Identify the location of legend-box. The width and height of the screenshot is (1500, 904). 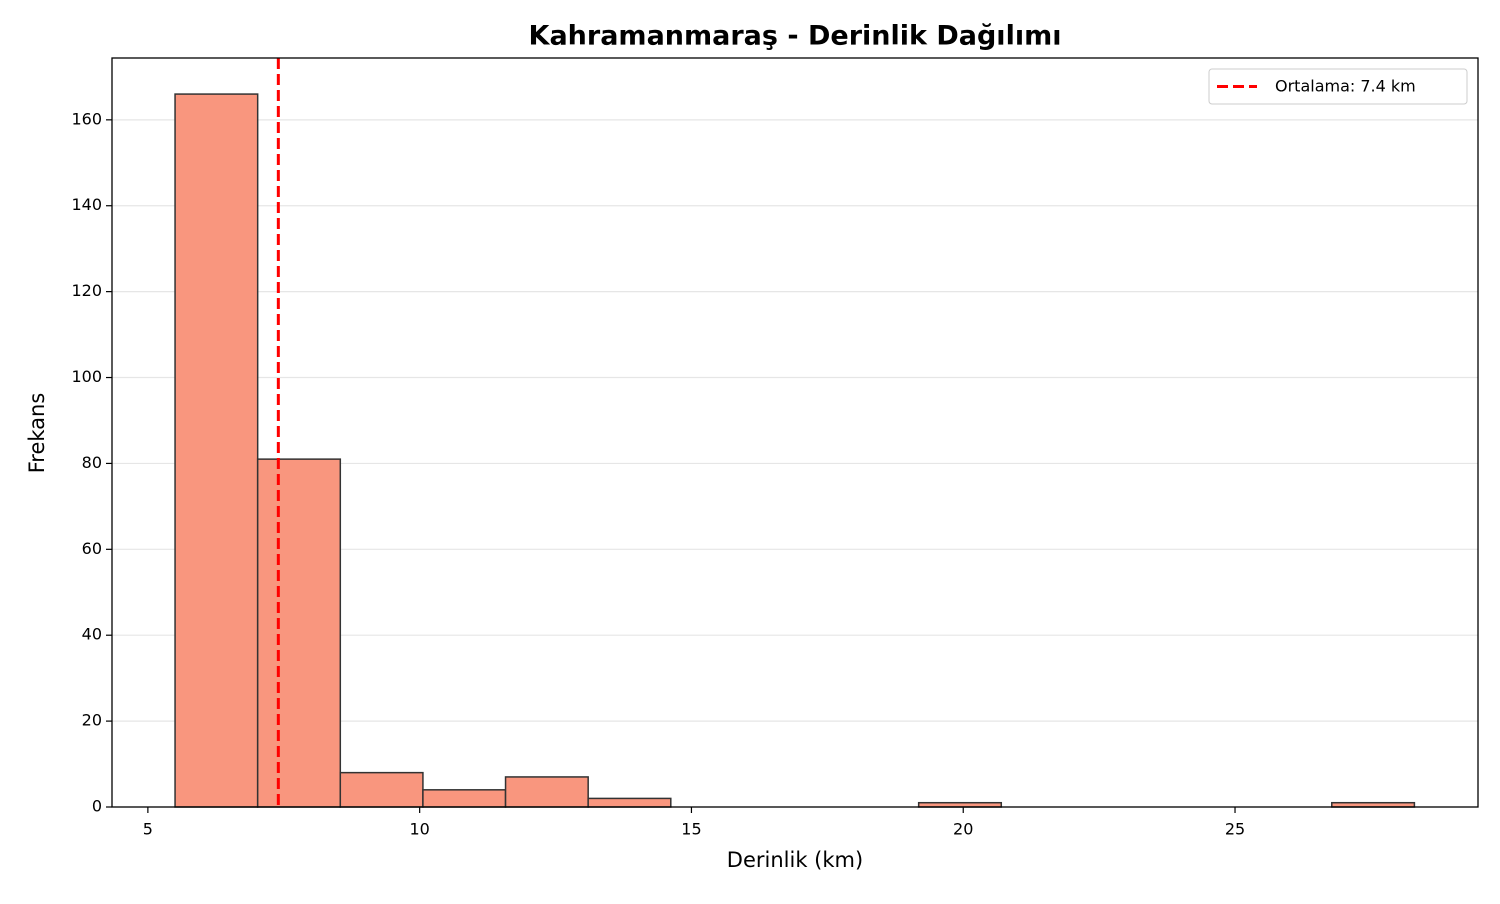
(1338, 86).